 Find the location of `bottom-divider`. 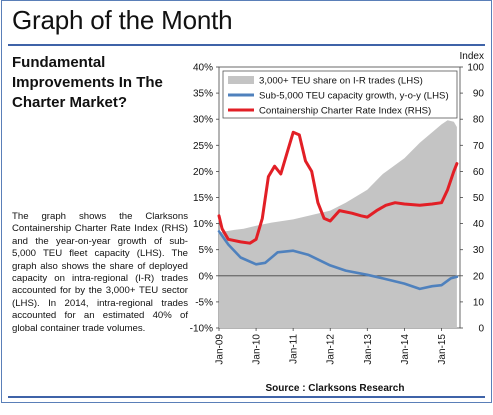

bottom-divider is located at coordinates (246, 397).